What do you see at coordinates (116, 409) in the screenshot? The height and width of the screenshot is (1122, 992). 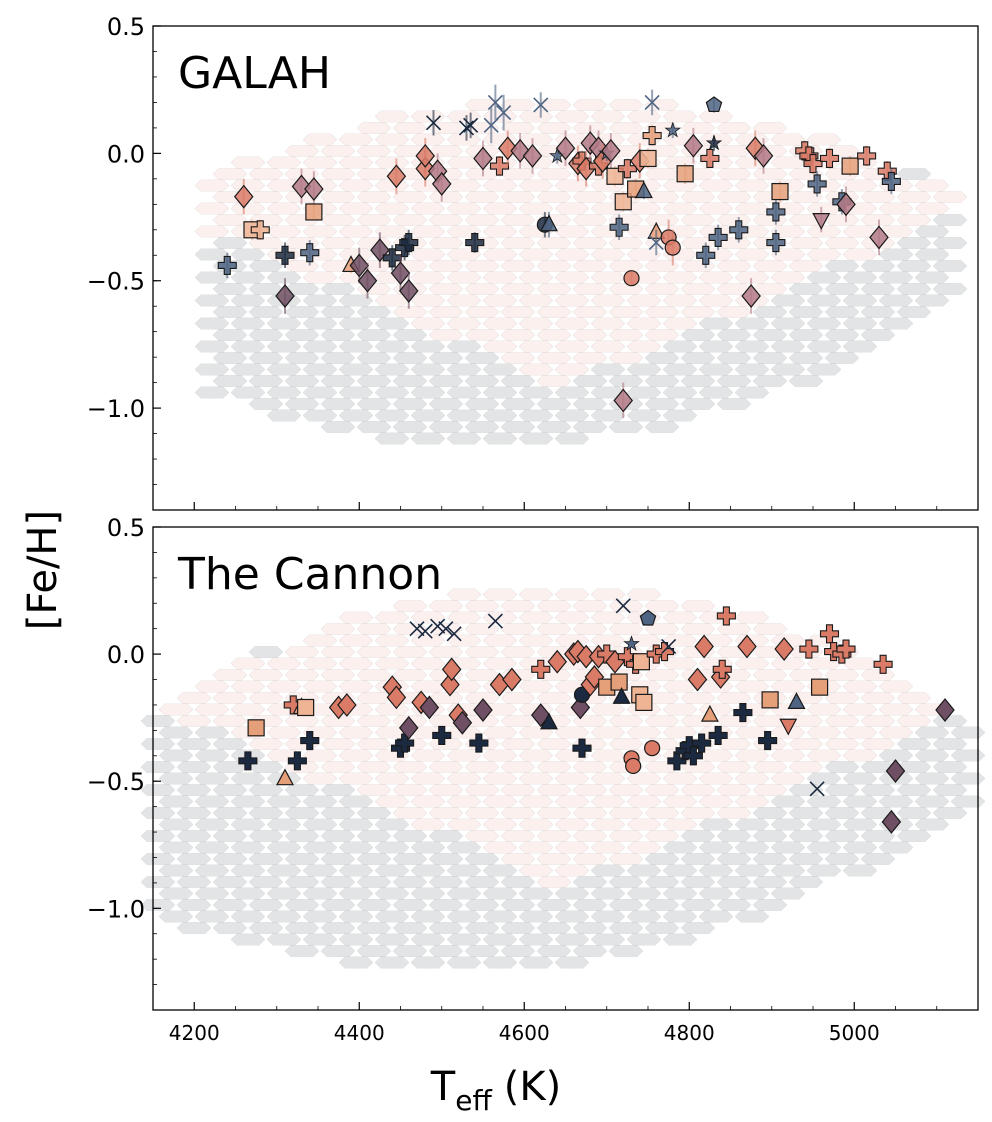 I see `y-tick-label: −1.0` at bounding box center [116, 409].